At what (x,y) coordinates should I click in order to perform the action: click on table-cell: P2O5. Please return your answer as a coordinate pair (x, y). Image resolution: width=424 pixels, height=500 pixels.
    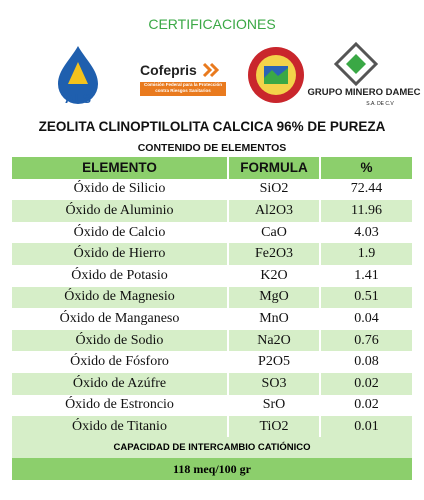
    Looking at the image, I should click on (273, 362).